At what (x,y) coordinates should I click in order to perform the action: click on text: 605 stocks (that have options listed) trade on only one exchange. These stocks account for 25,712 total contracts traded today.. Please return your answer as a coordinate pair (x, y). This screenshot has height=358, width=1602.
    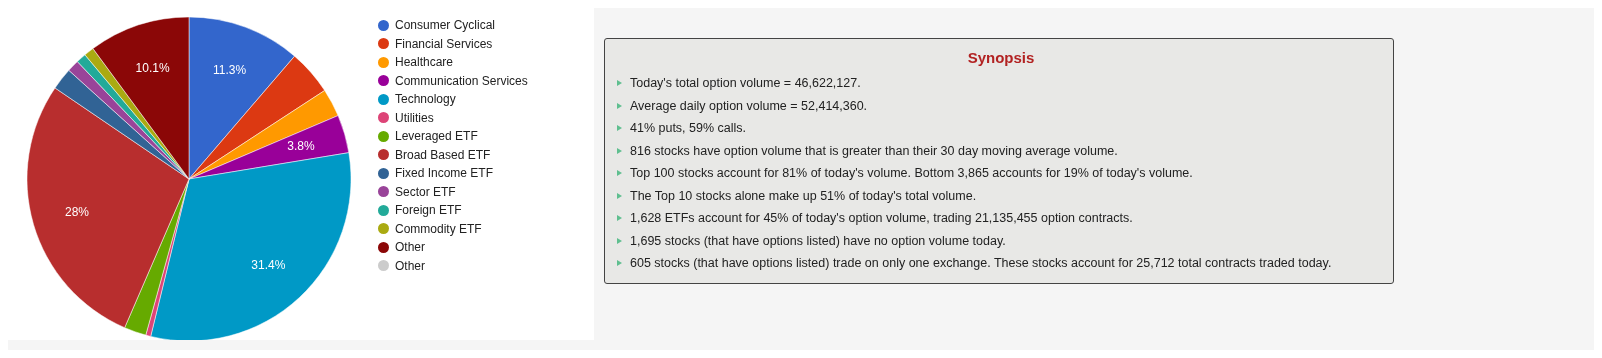
    Looking at the image, I should click on (981, 263).